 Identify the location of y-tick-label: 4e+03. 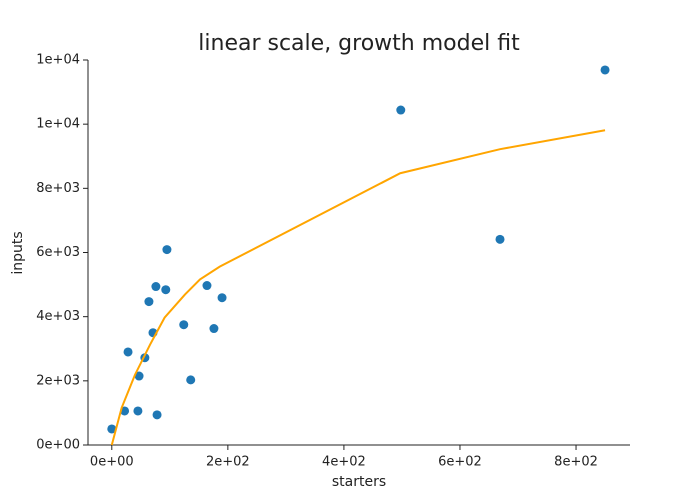
(58, 316).